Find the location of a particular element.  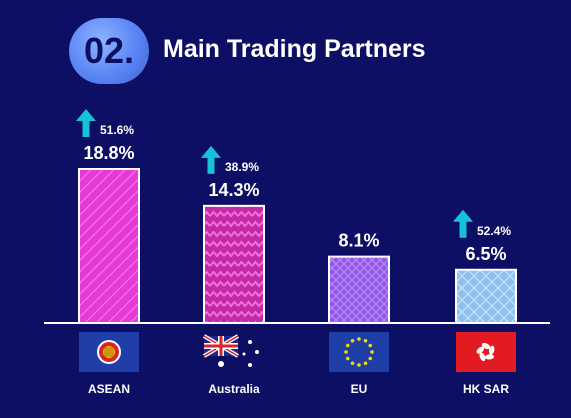

category-label-hk-sar: HK SAR is located at coordinates (486, 389).